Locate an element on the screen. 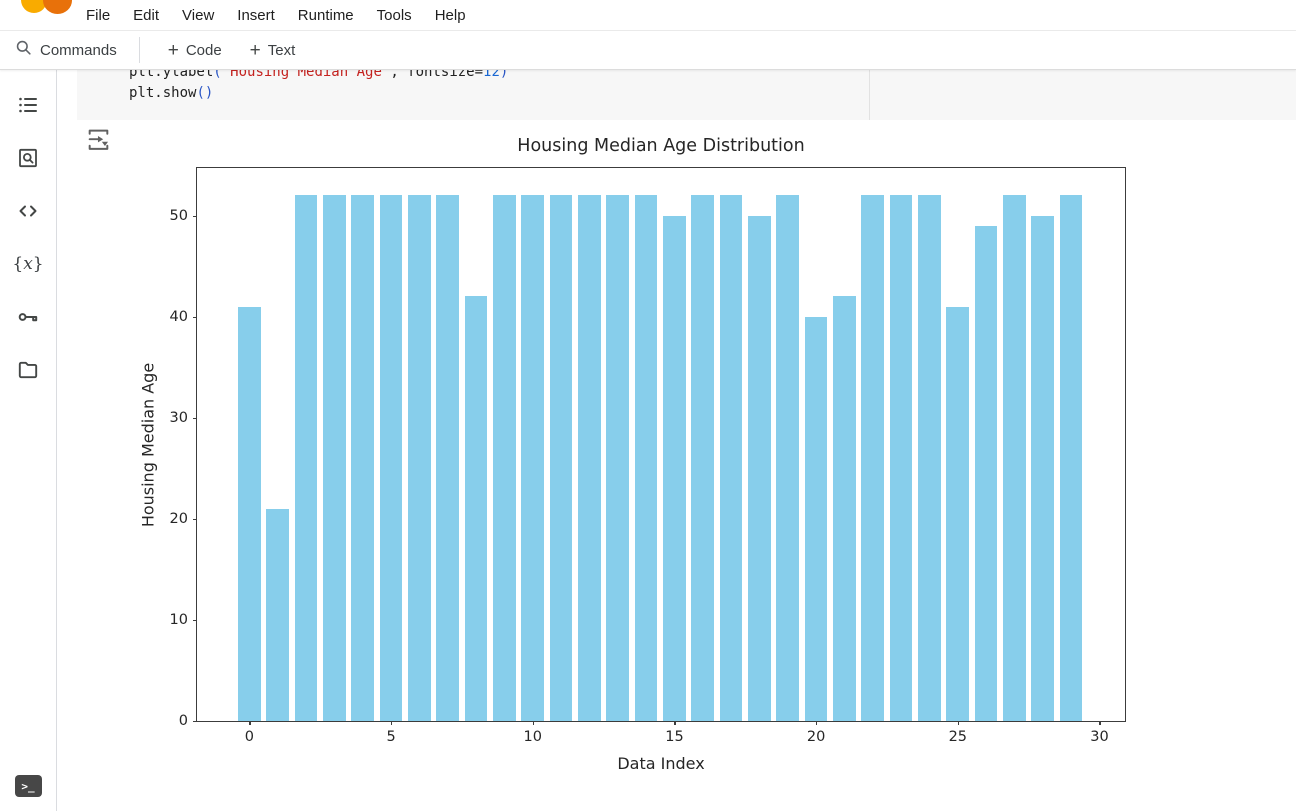 The image size is (1296, 811). y-axis-label: Housing Median Age is located at coordinates (148, 444).